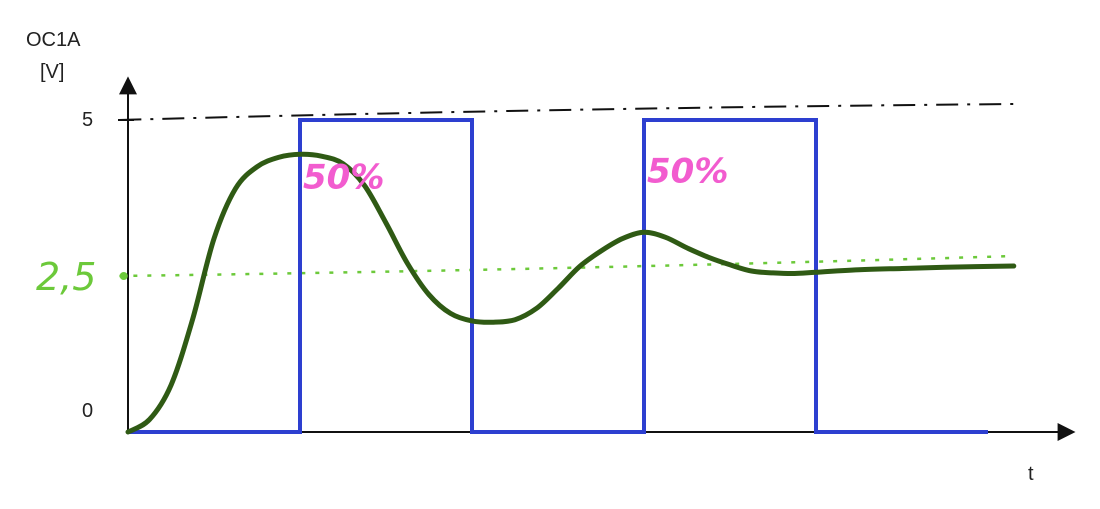 Image resolution: width=1100 pixels, height=509 pixels. I want to click on y-tick-label-5: 5, so click(87, 120).